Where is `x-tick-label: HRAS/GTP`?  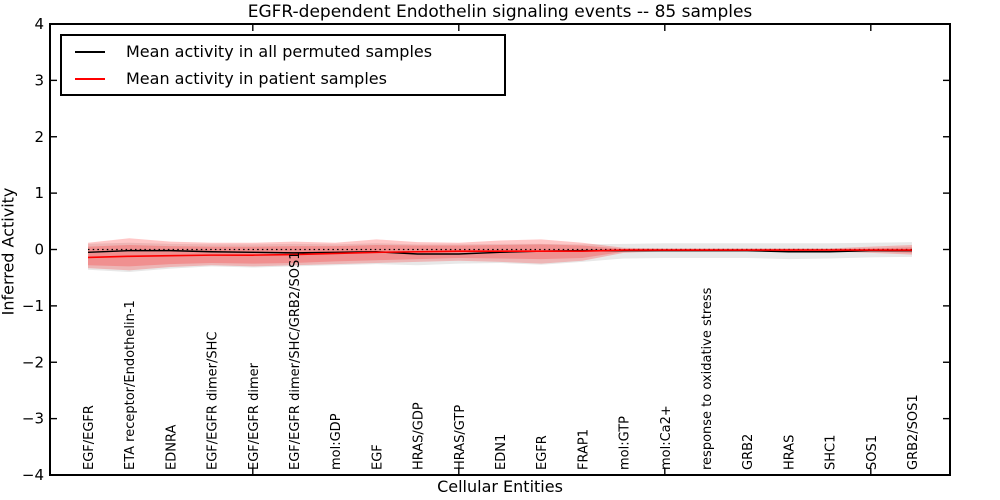 x-tick-label: HRAS/GTP is located at coordinates (460, 437).